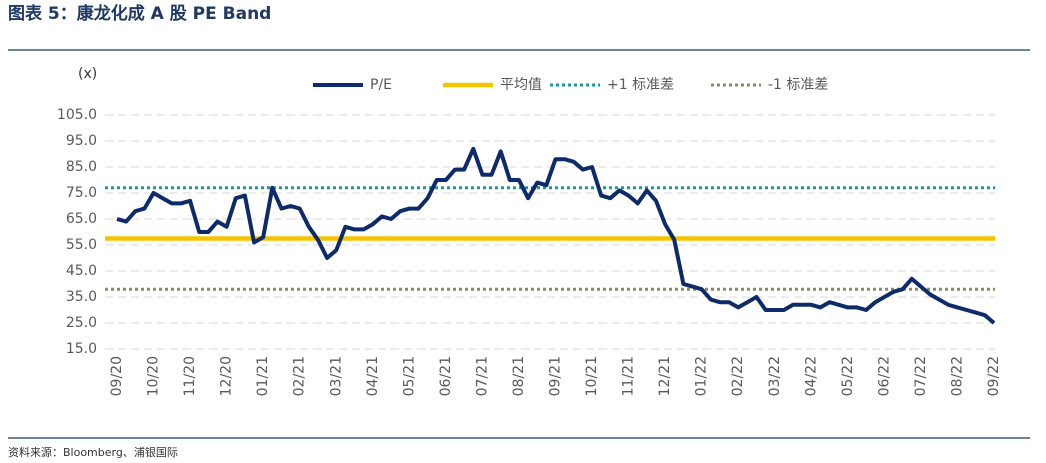 The image size is (1046, 463). I want to click on y-tick-label: 25.0, so click(81, 323).